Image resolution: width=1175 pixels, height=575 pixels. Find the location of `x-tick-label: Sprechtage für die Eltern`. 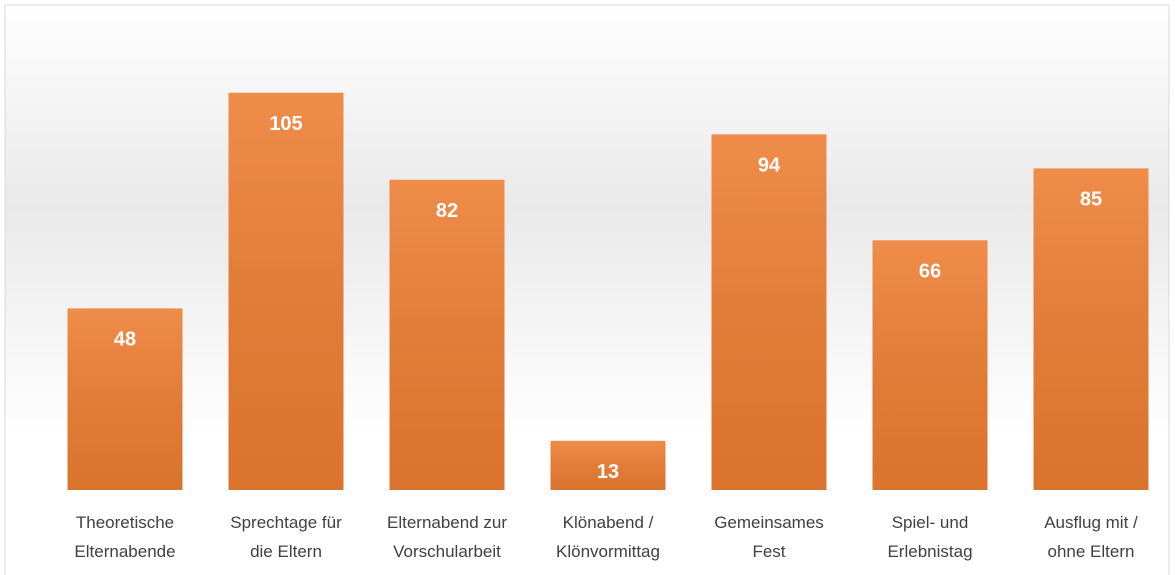

x-tick-label: Sprechtage für die Eltern is located at coordinates (286, 537).